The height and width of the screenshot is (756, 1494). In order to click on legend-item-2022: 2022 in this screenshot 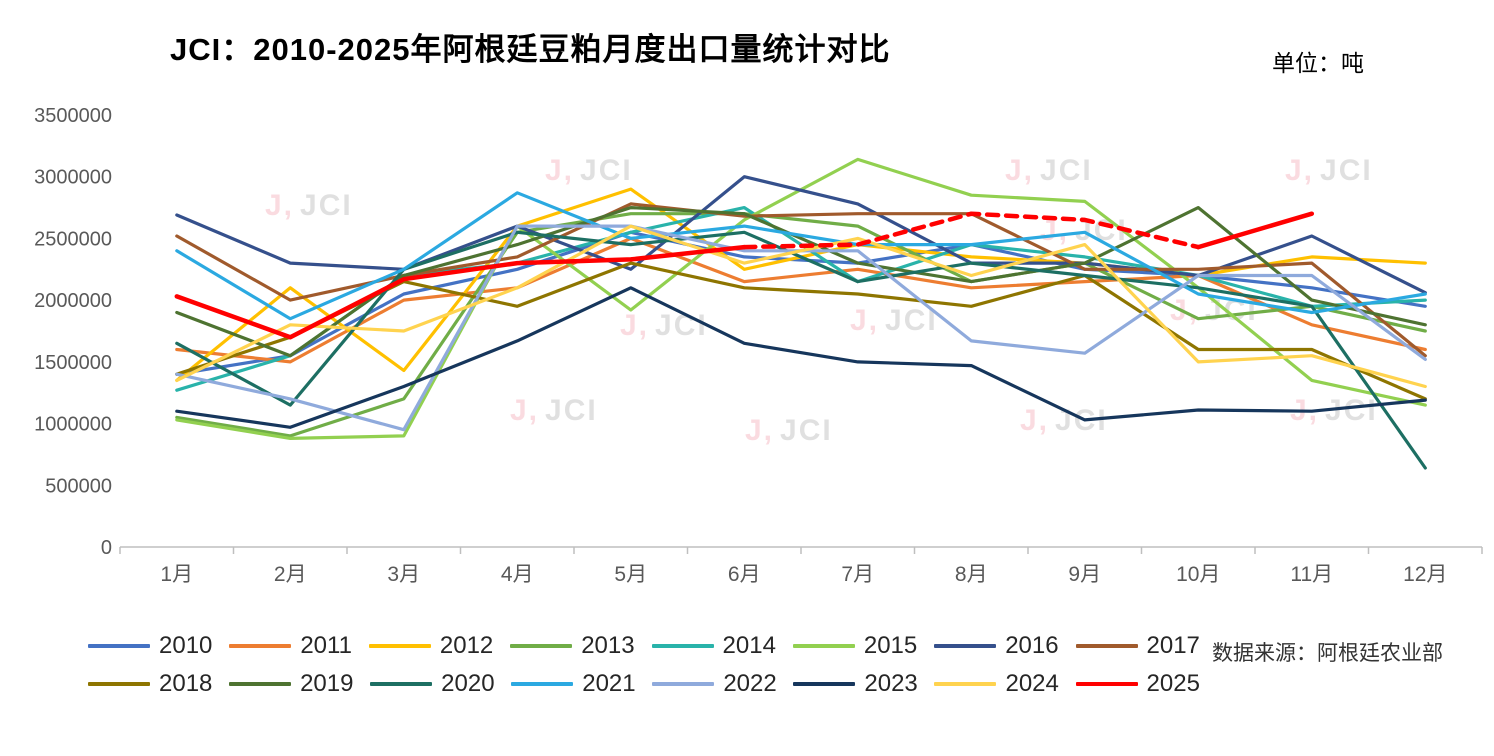, I will do `click(714, 684)`.